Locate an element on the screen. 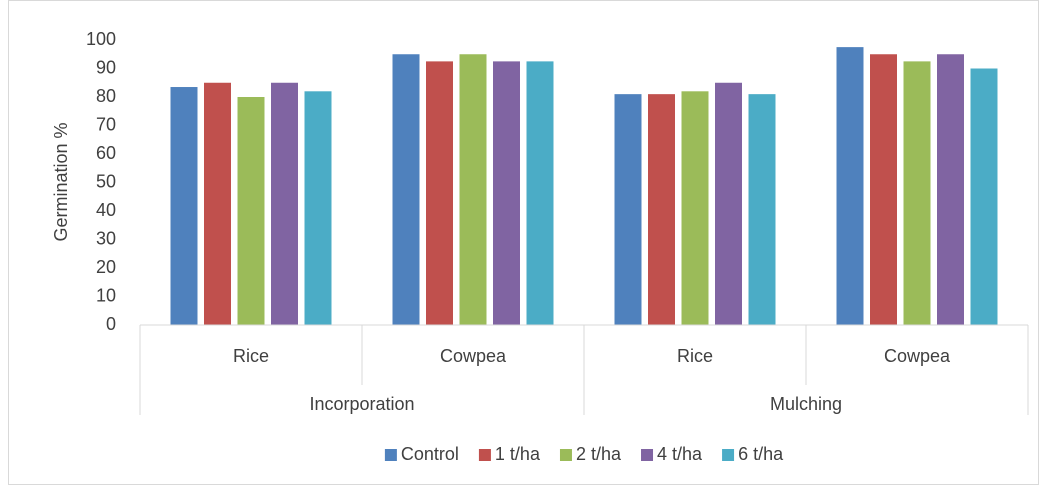 The image size is (1046, 486). y-tick-label: 30 is located at coordinates (106, 238).